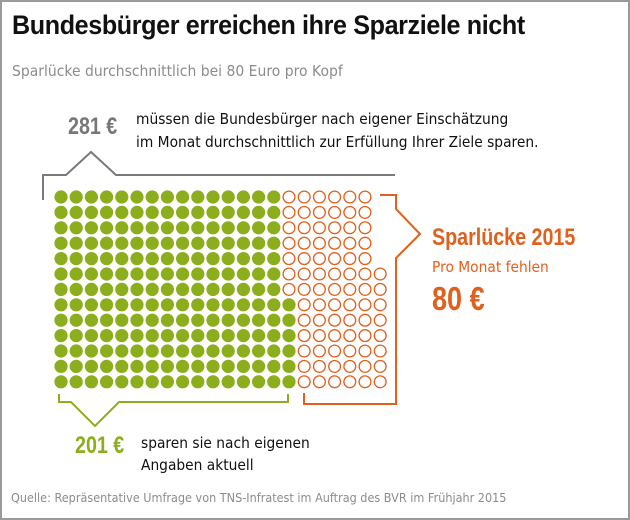 This screenshot has height=520, width=630. What do you see at coordinates (93, 126) in the screenshot?
I see `target-value-label: 281 €` at bounding box center [93, 126].